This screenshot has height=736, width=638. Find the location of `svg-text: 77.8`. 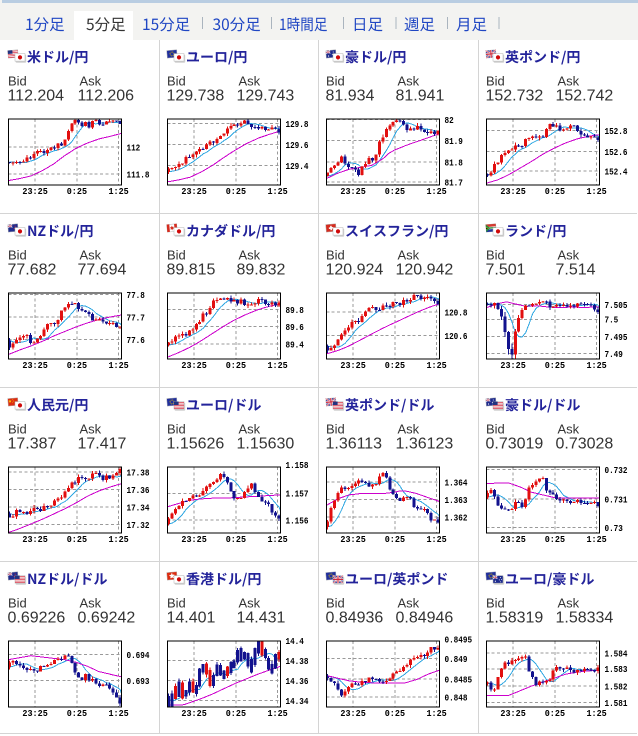

svg-text: 77.8 is located at coordinates (135, 295).